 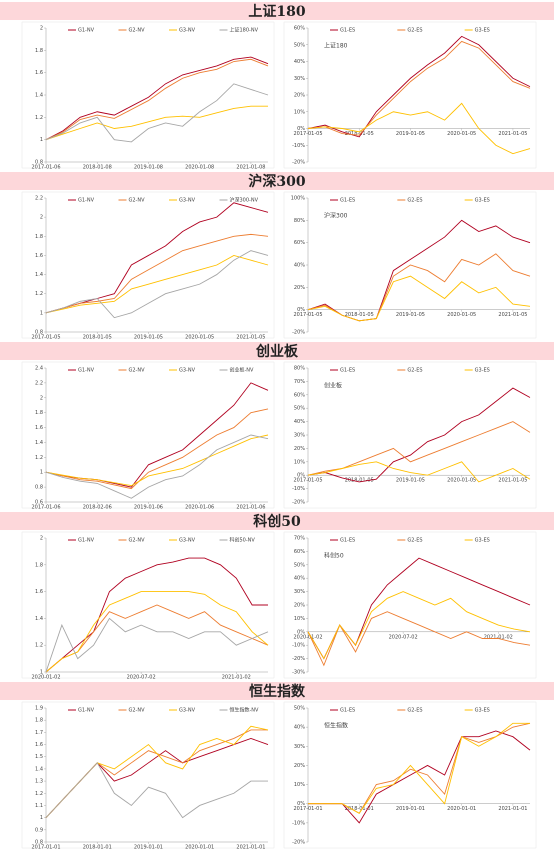 I want to click on x-tick-label: 2020-01-01, so click(x=199, y=848).